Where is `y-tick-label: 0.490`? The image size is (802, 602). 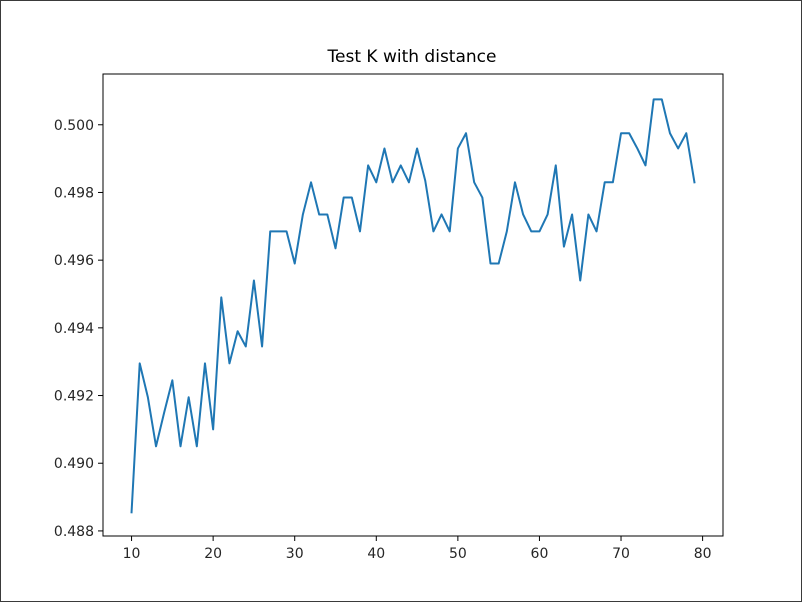
y-tick-label: 0.490 is located at coordinates (74, 464).